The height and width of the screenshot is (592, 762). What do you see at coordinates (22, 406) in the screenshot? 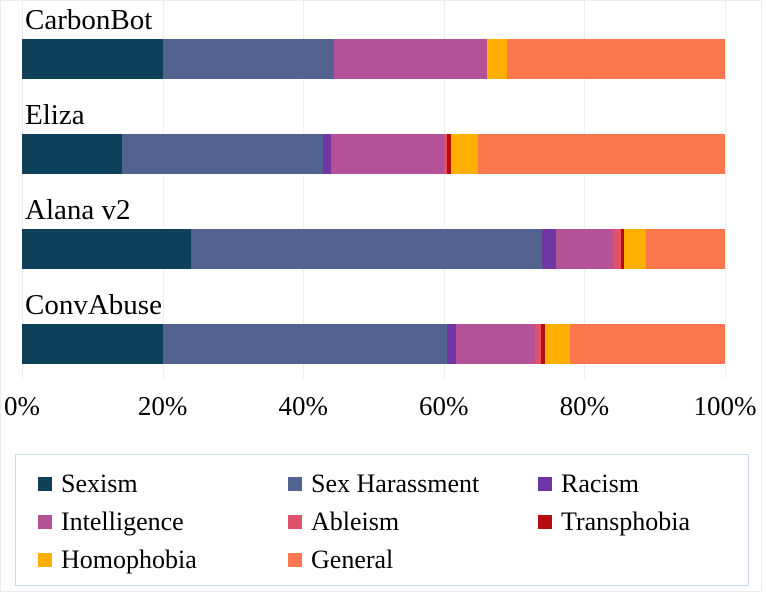
I see `x-axis-tick-label: 0%` at bounding box center [22, 406].